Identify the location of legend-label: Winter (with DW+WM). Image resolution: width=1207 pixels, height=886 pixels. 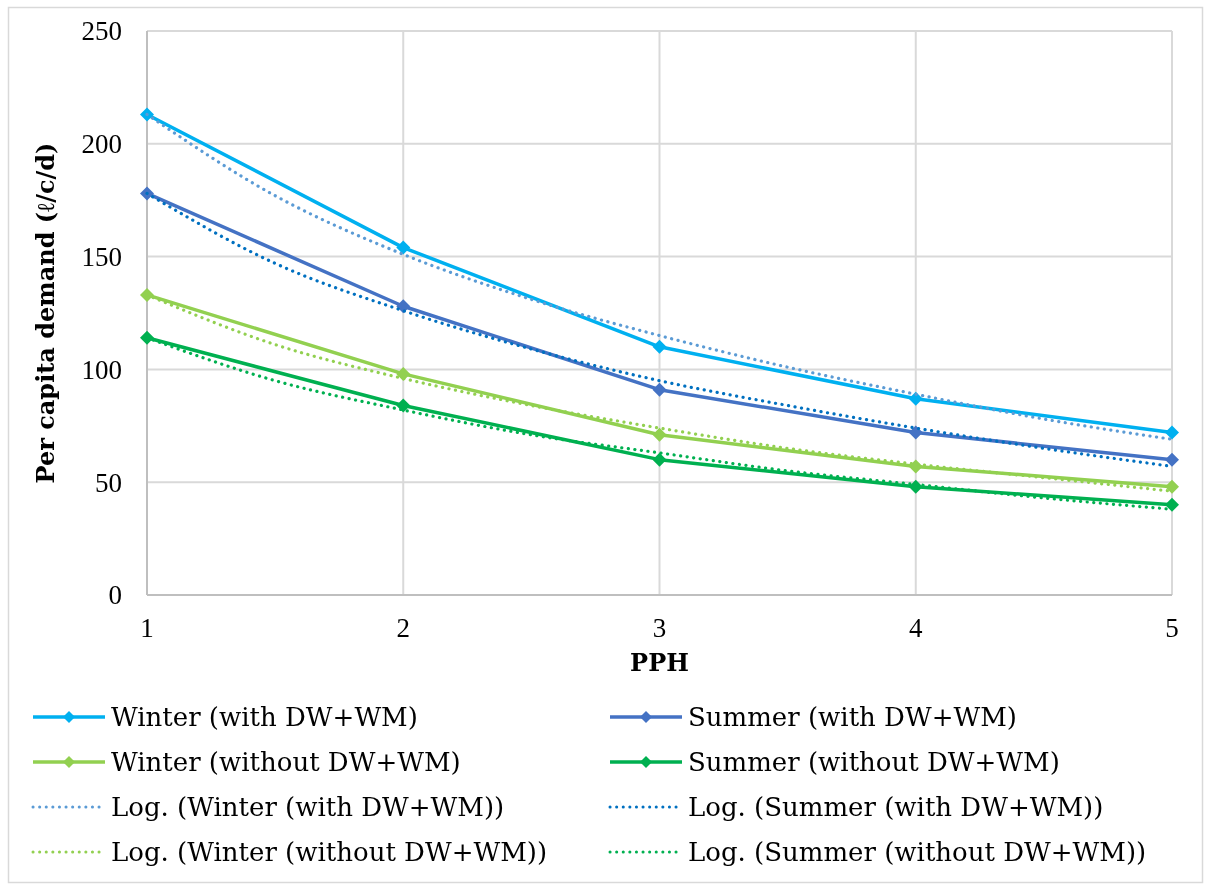
(264, 717).